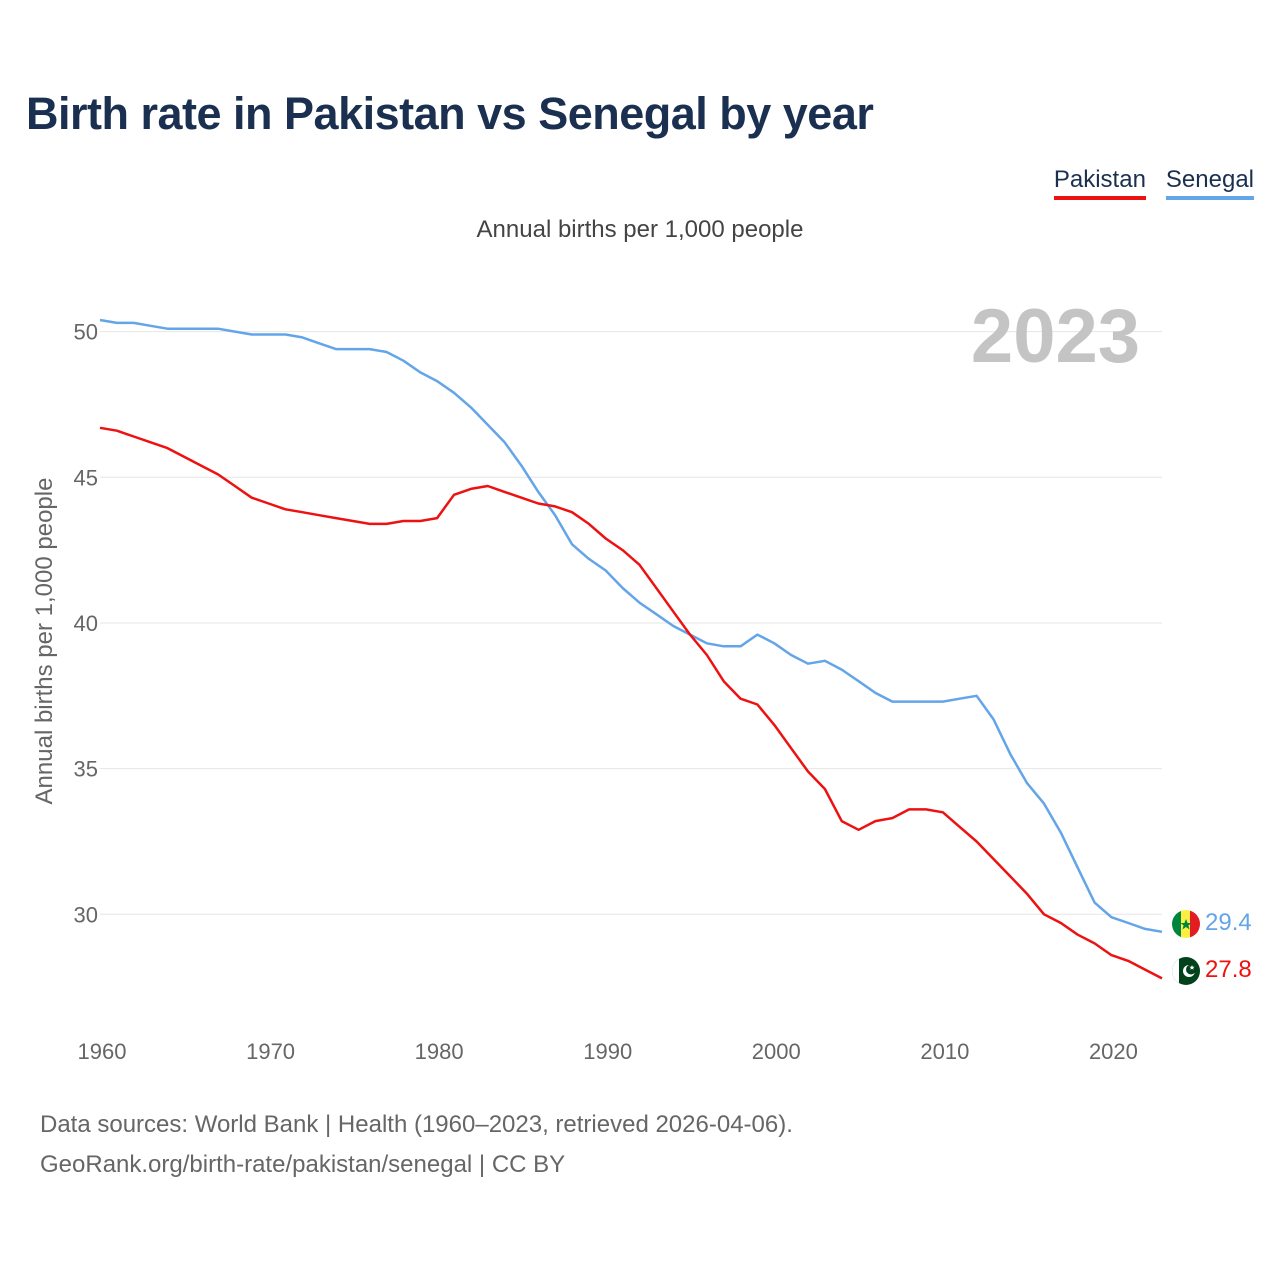  What do you see at coordinates (1099, 183) in the screenshot?
I see `legend-item-pakistan: Pakistan` at bounding box center [1099, 183].